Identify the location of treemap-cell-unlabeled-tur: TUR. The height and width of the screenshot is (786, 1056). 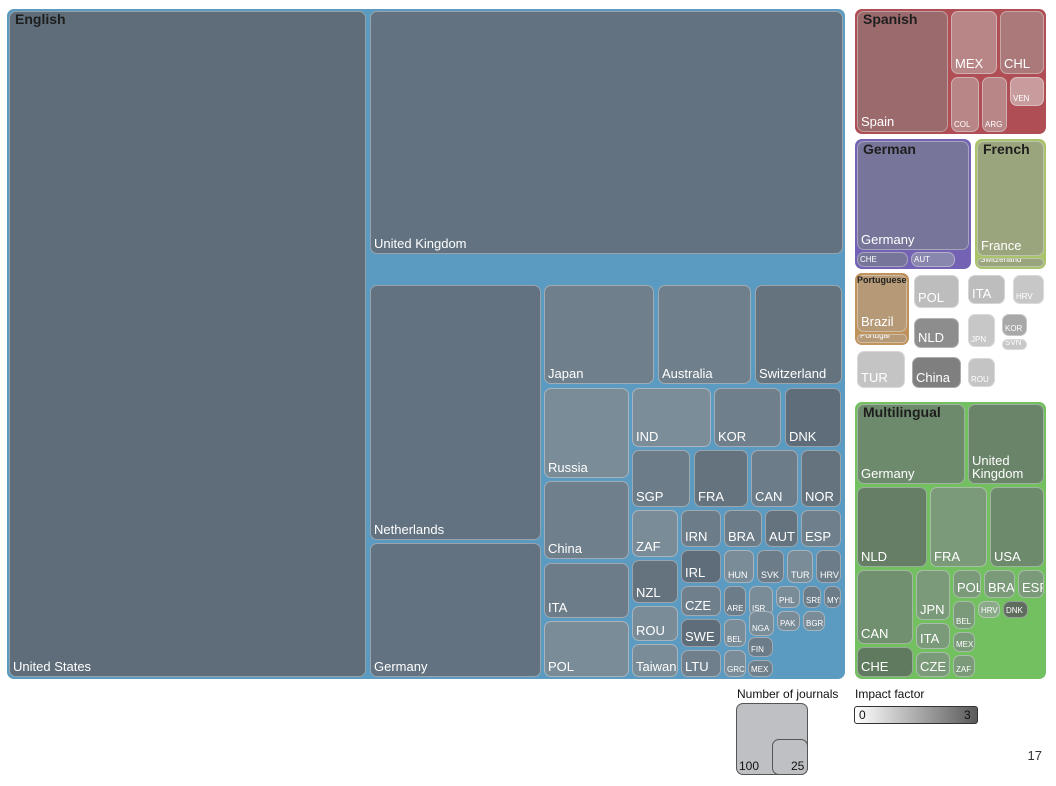
(881, 369).